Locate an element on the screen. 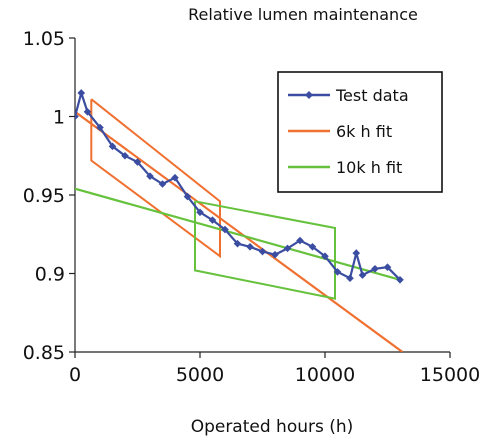 The image size is (498, 441). y-tick-label: 1 is located at coordinates (59, 118).